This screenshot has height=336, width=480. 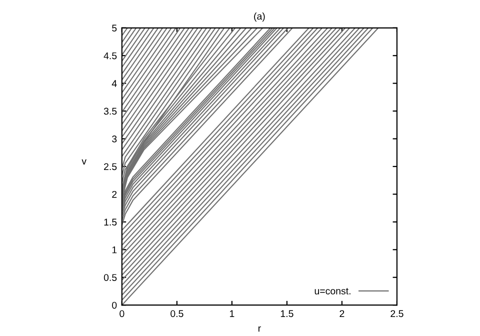 What do you see at coordinates (259, 329) in the screenshot?
I see `x-axis-title: r` at bounding box center [259, 329].